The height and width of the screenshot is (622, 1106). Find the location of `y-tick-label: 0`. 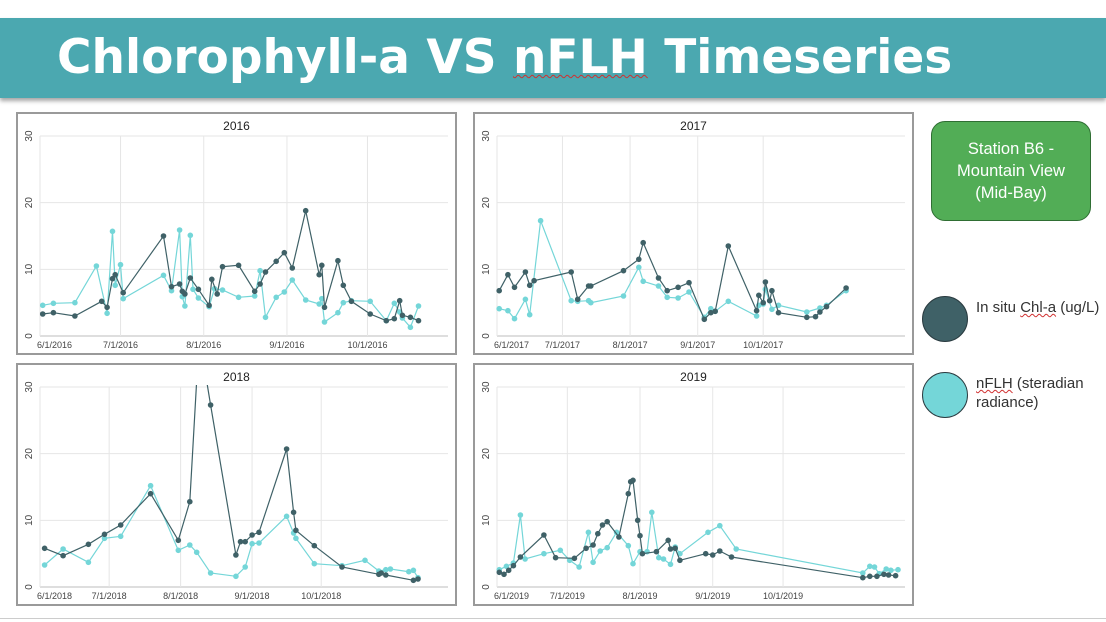

y-tick-label: 0 is located at coordinates (29, 587).